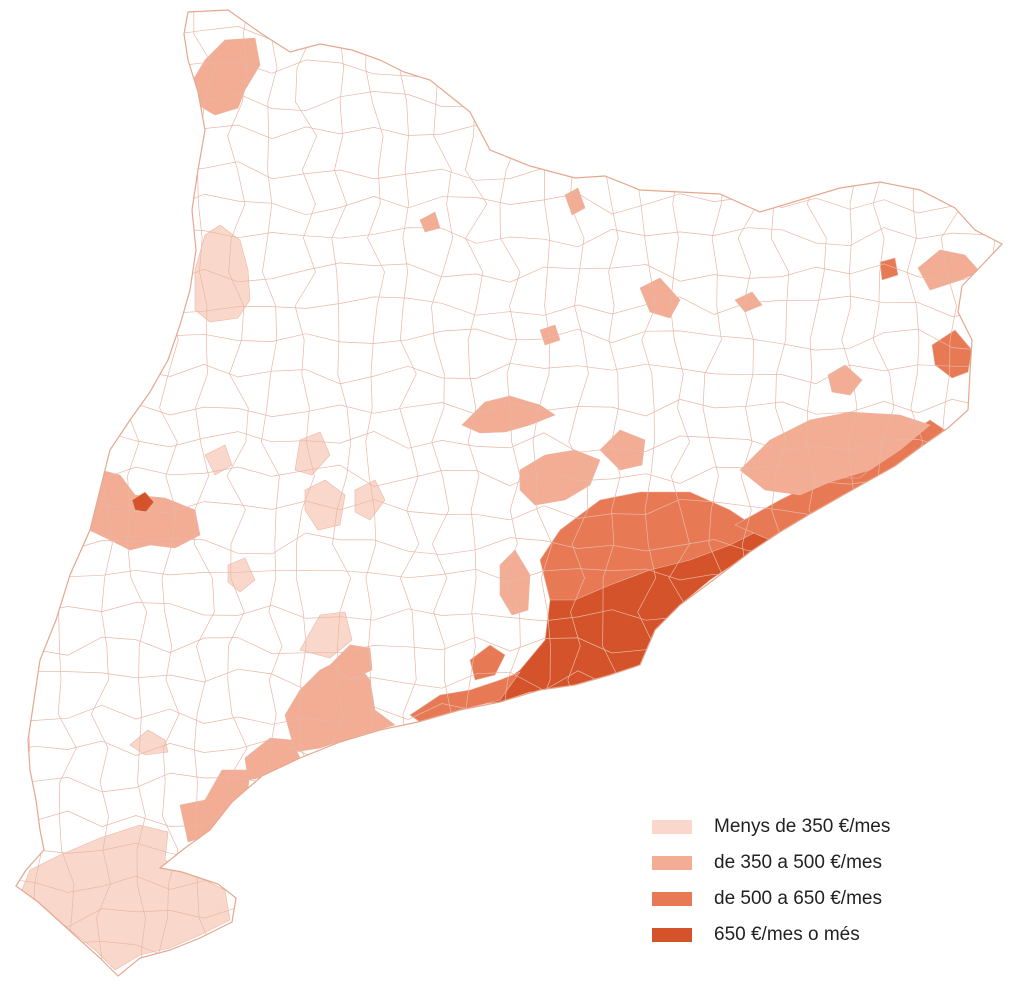  What do you see at coordinates (835, 453) in the screenshot?
I see `region-selva-coast` at bounding box center [835, 453].